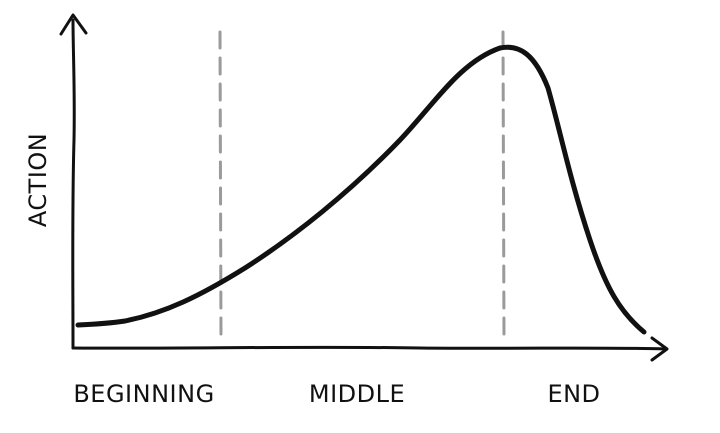 Image resolution: width=720 pixels, height=433 pixels. Describe the element at coordinates (573, 394) in the screenshot. I see `phase-label-end: END` at that location.